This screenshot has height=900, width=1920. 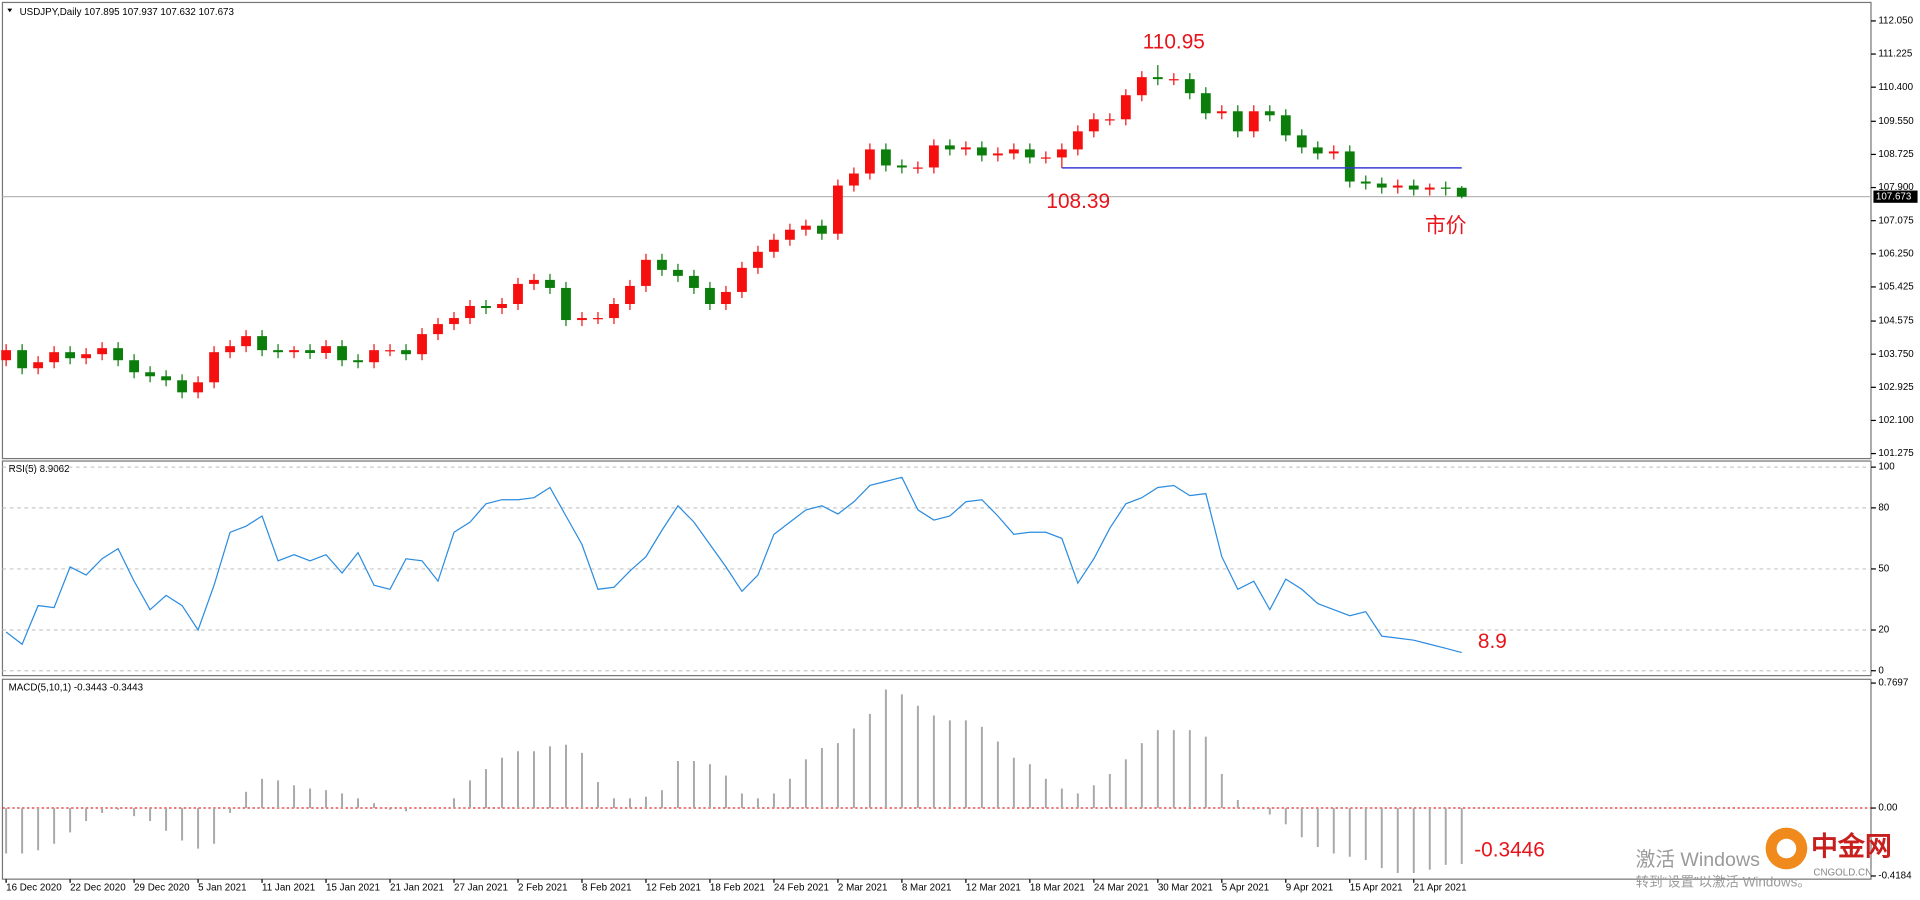 I want to click on x-tick-label: 16 Dec 2020, so click(x=34, y=887).